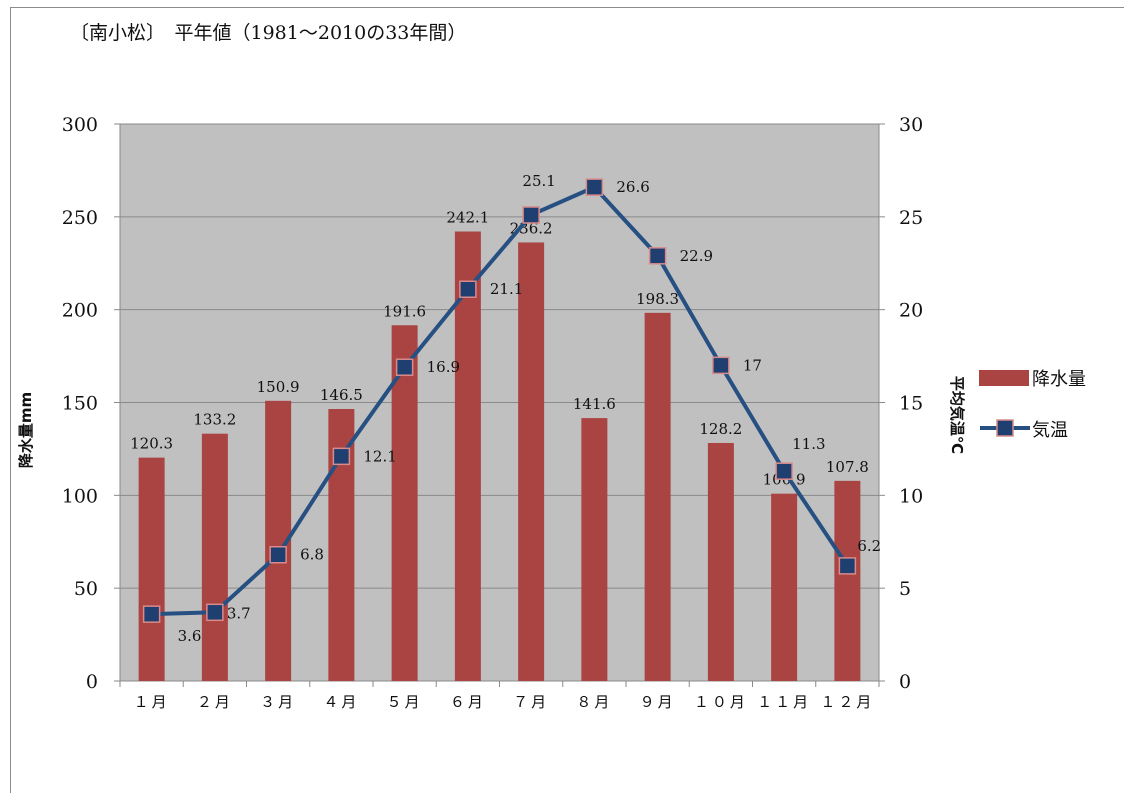 This screenshot has height=796, width=1126. What do you see at coordinates (905, 589) in the screenshot?
I see `right-tick-label: 5` at bounding box center [905, 589].